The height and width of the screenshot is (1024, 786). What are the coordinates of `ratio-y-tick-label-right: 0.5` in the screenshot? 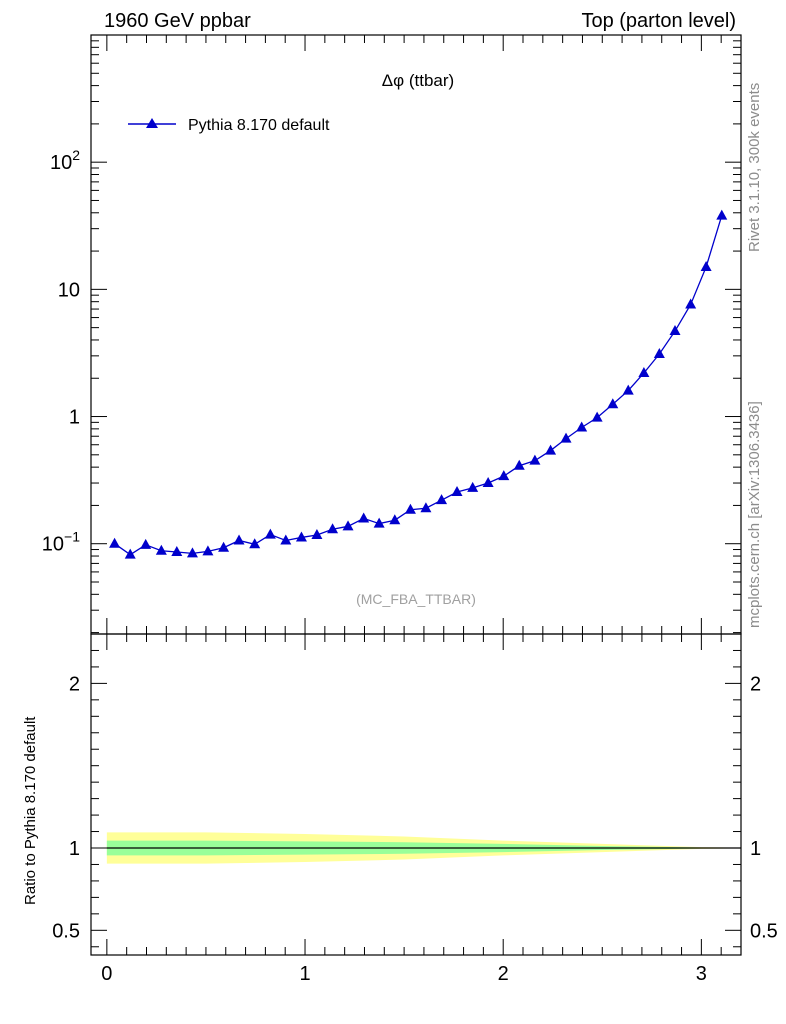 It's located at (764, 931).